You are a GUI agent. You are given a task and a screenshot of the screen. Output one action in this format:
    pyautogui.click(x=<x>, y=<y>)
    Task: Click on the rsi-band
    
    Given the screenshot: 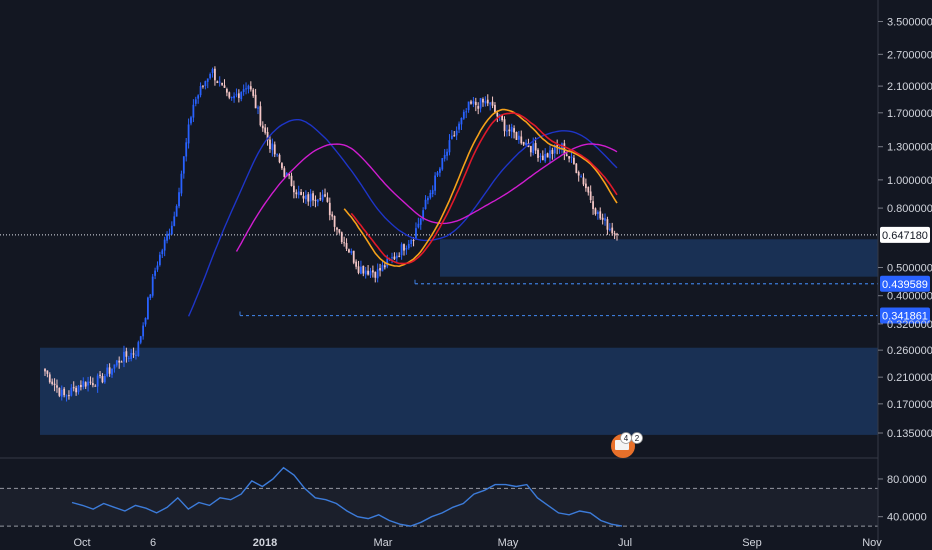 What is the action you would take?
    pyautogui.click(x=439, y=507)
    